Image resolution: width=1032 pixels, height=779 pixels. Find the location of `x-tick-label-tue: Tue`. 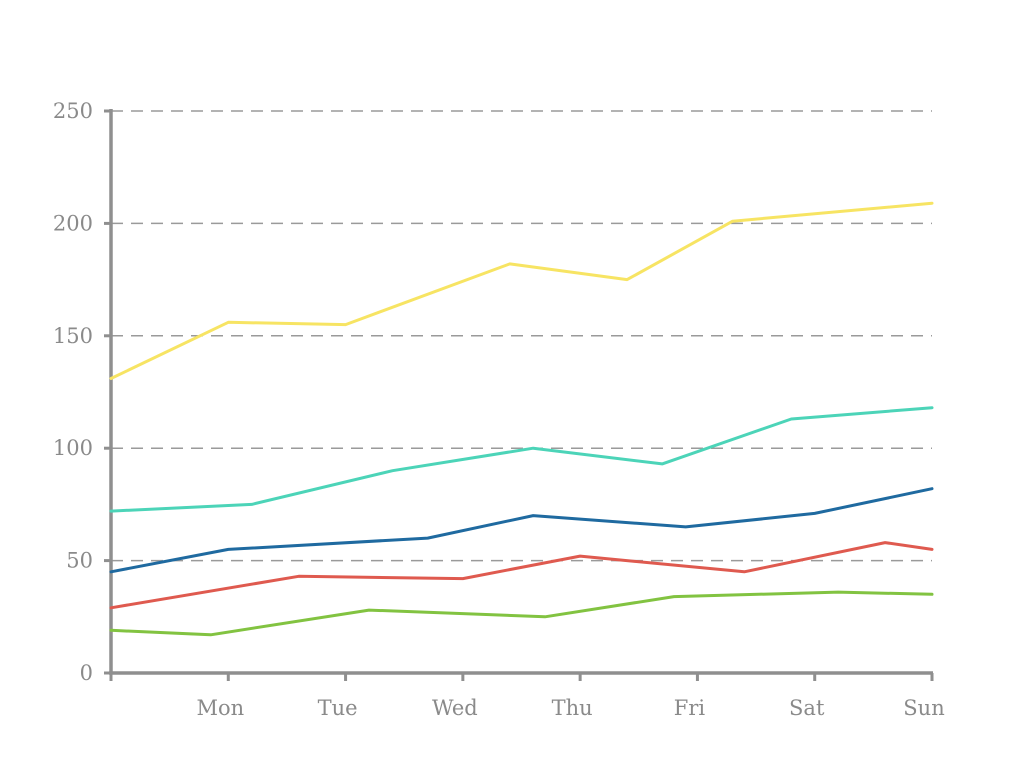

x-tick-label-tue: Tue is located at coordinates (338, 708).